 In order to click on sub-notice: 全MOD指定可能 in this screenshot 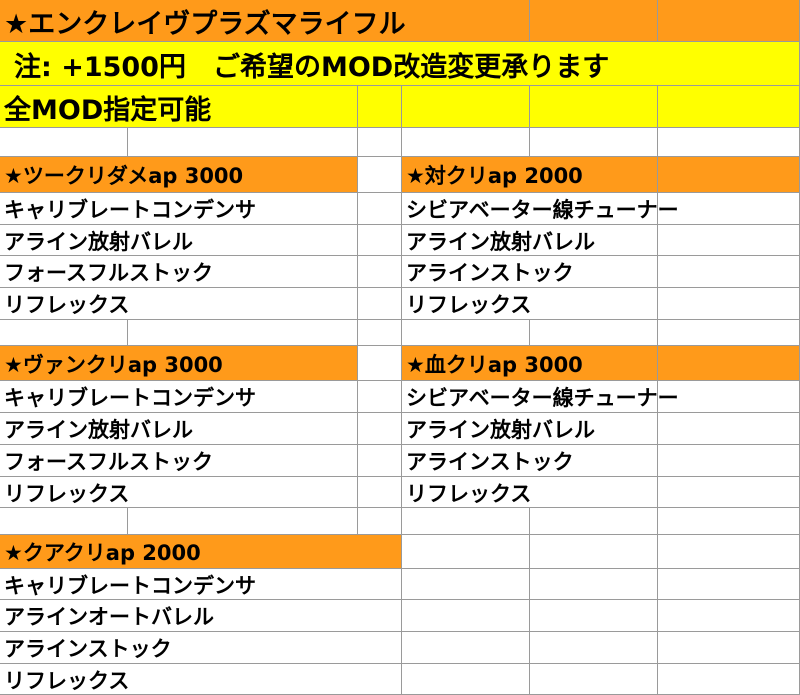, I will do `click(108, 110)`.